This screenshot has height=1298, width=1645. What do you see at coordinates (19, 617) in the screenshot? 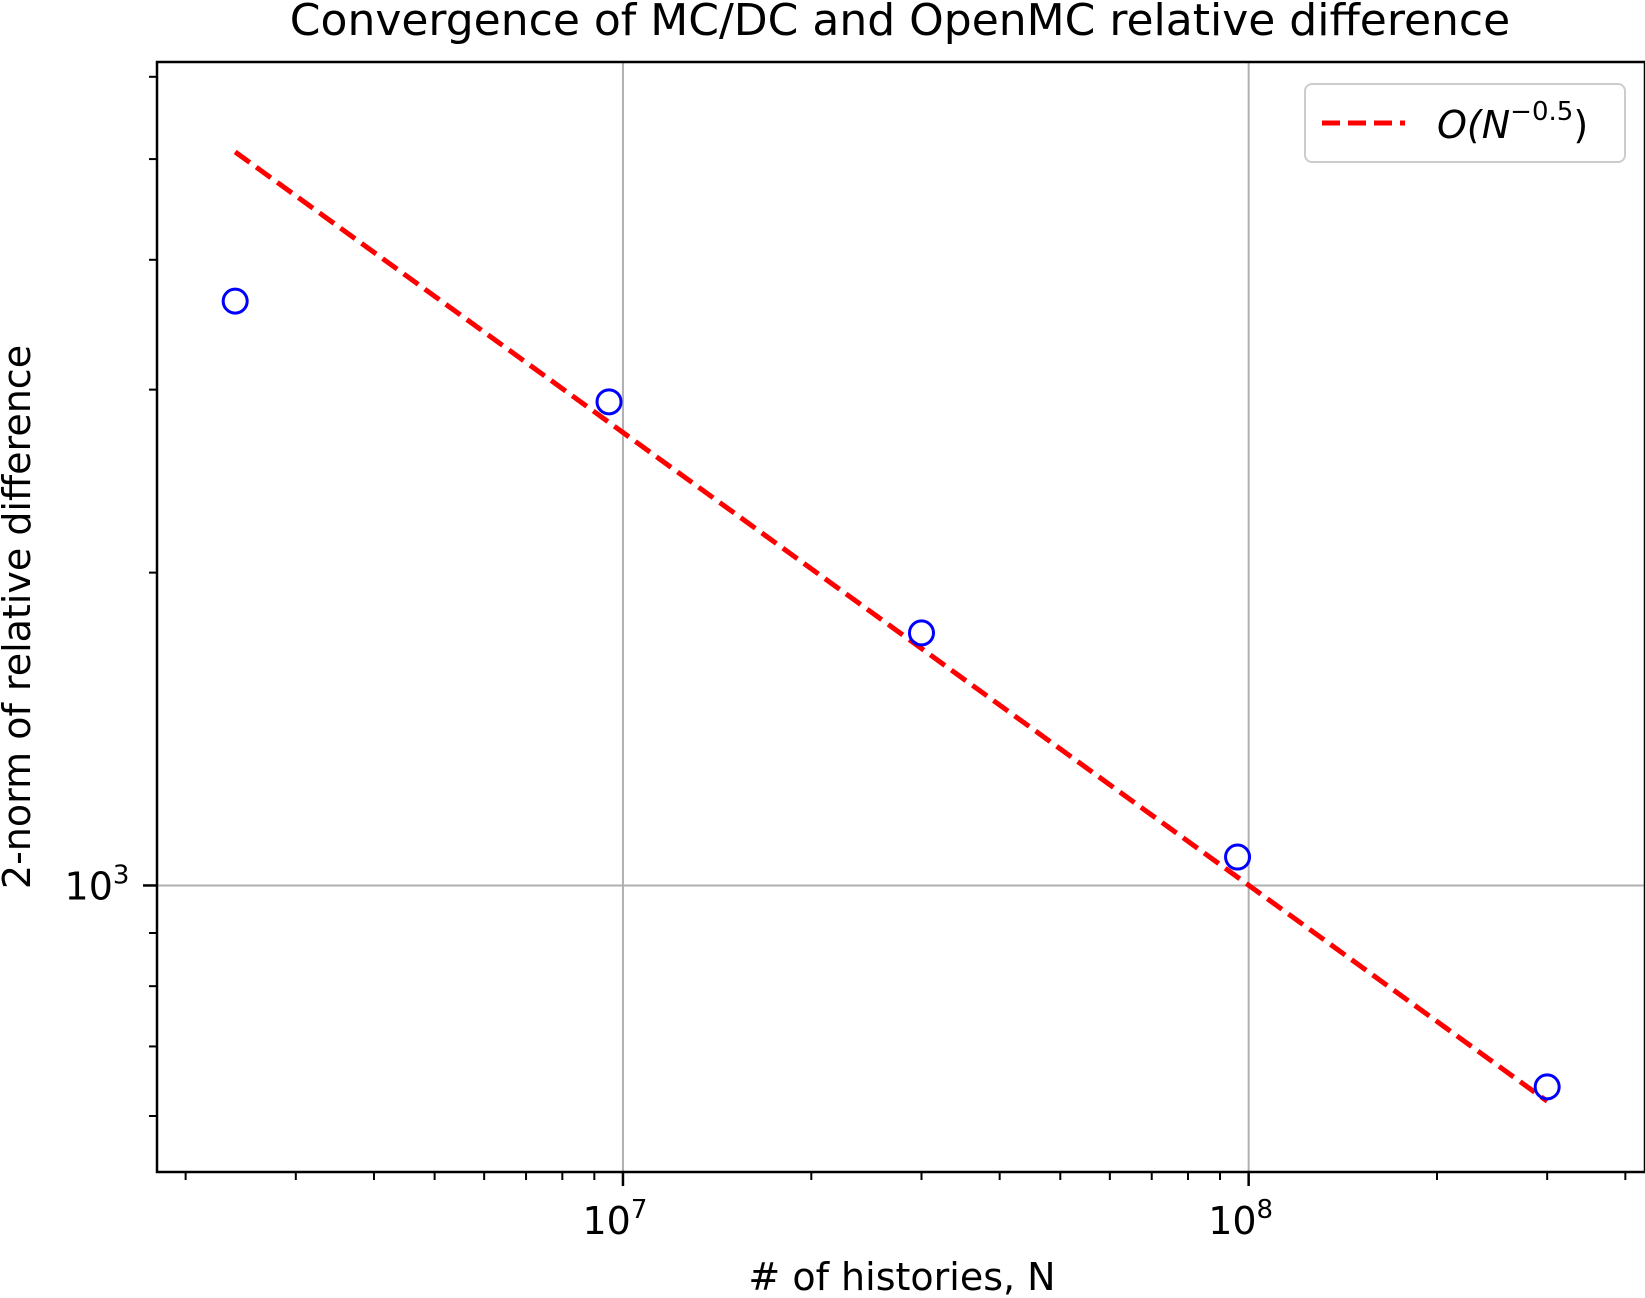
I see `y-axis-label: 2-norm of relative difference` at bounding box center [19, 617].